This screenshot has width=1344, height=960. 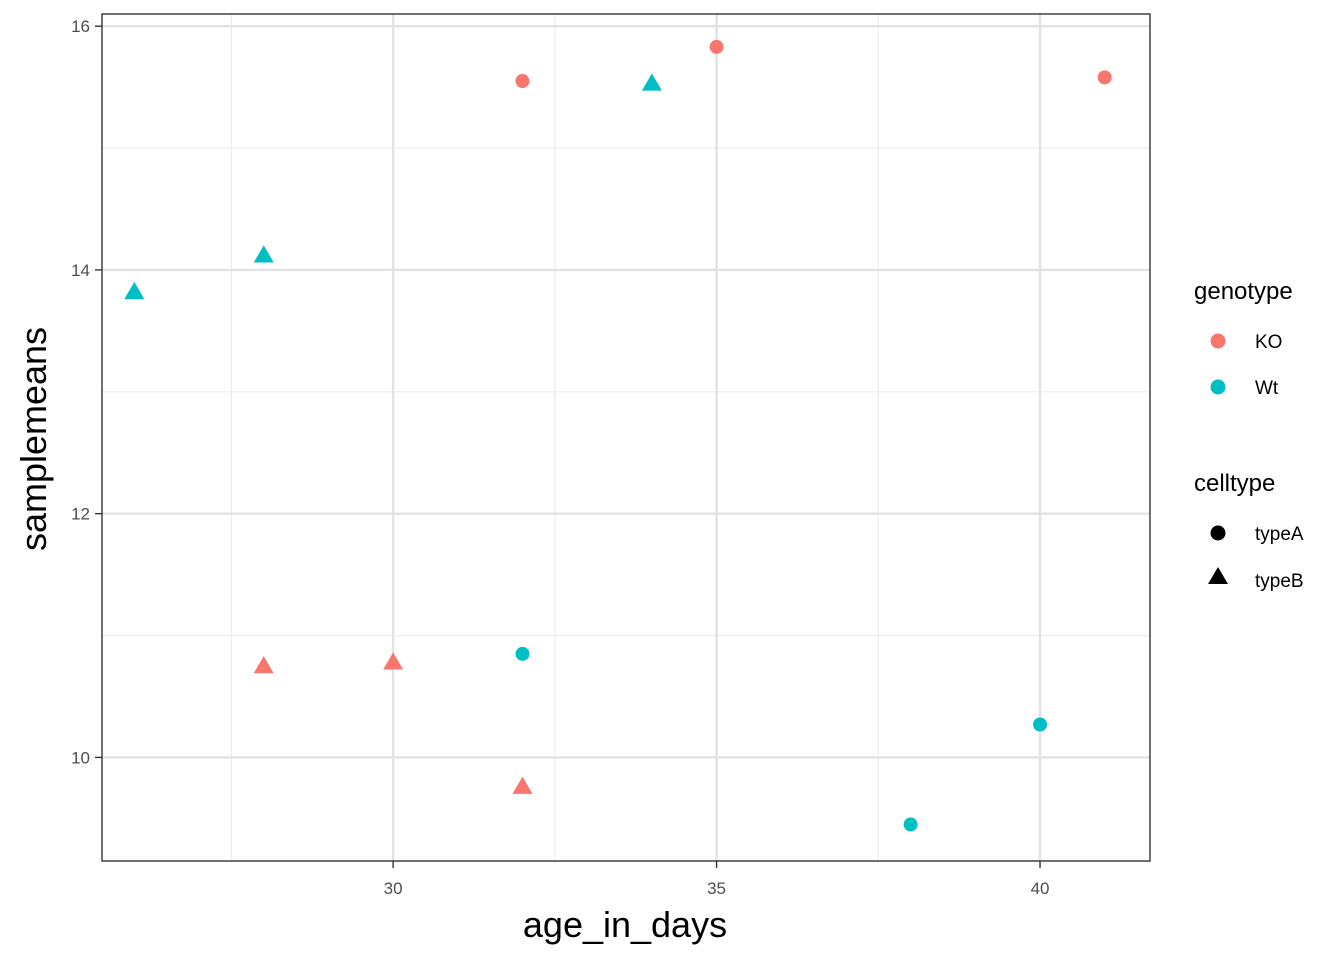 I want to click on legend-key-ko, so click(x=1218, y=341).